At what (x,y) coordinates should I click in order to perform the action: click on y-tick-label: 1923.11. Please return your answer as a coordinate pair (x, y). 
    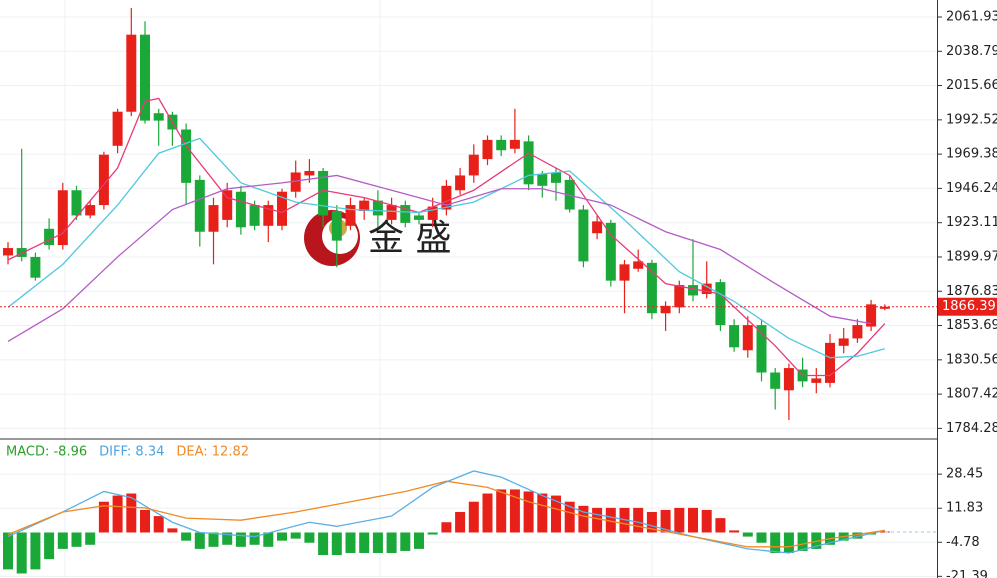
    Looking at the image, I should click on (971, 222).